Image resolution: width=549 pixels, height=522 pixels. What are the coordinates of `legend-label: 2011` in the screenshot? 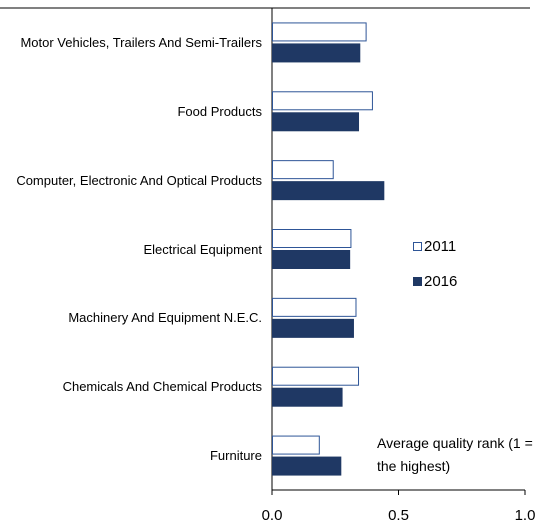 It's located at (440, 246).